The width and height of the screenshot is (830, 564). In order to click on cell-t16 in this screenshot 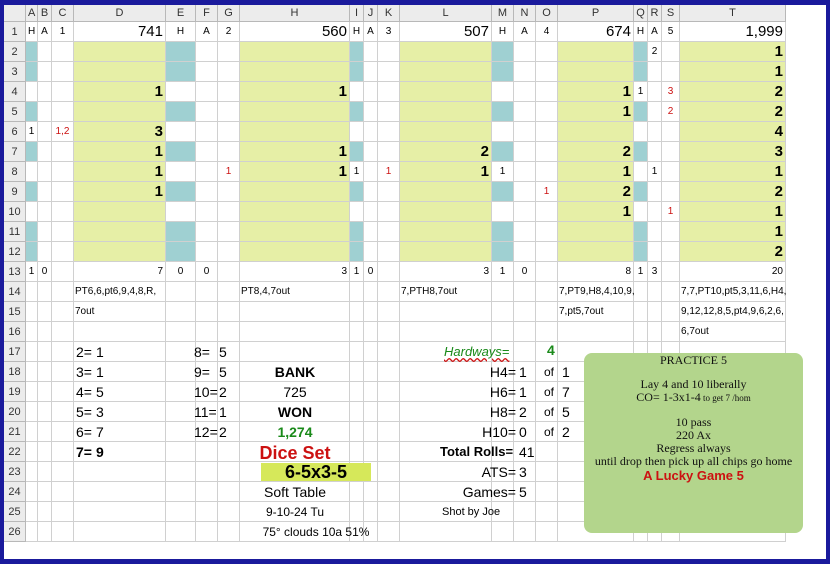, I will do `click(733, 332)`.